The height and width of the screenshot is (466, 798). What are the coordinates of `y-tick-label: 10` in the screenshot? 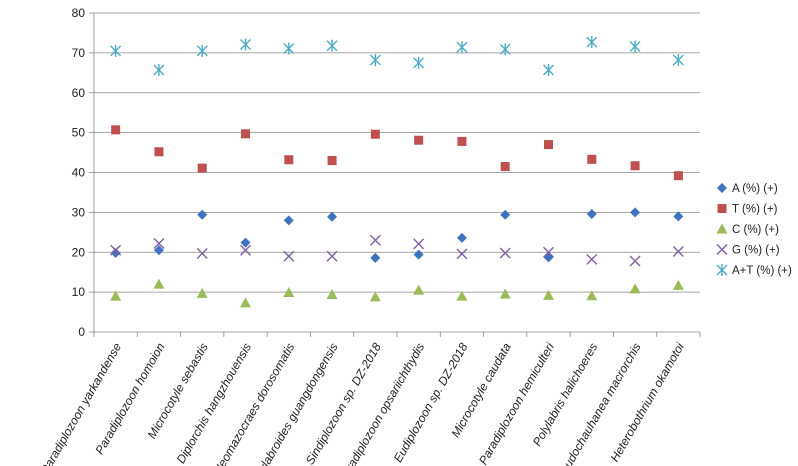 It's located at (79, 292).